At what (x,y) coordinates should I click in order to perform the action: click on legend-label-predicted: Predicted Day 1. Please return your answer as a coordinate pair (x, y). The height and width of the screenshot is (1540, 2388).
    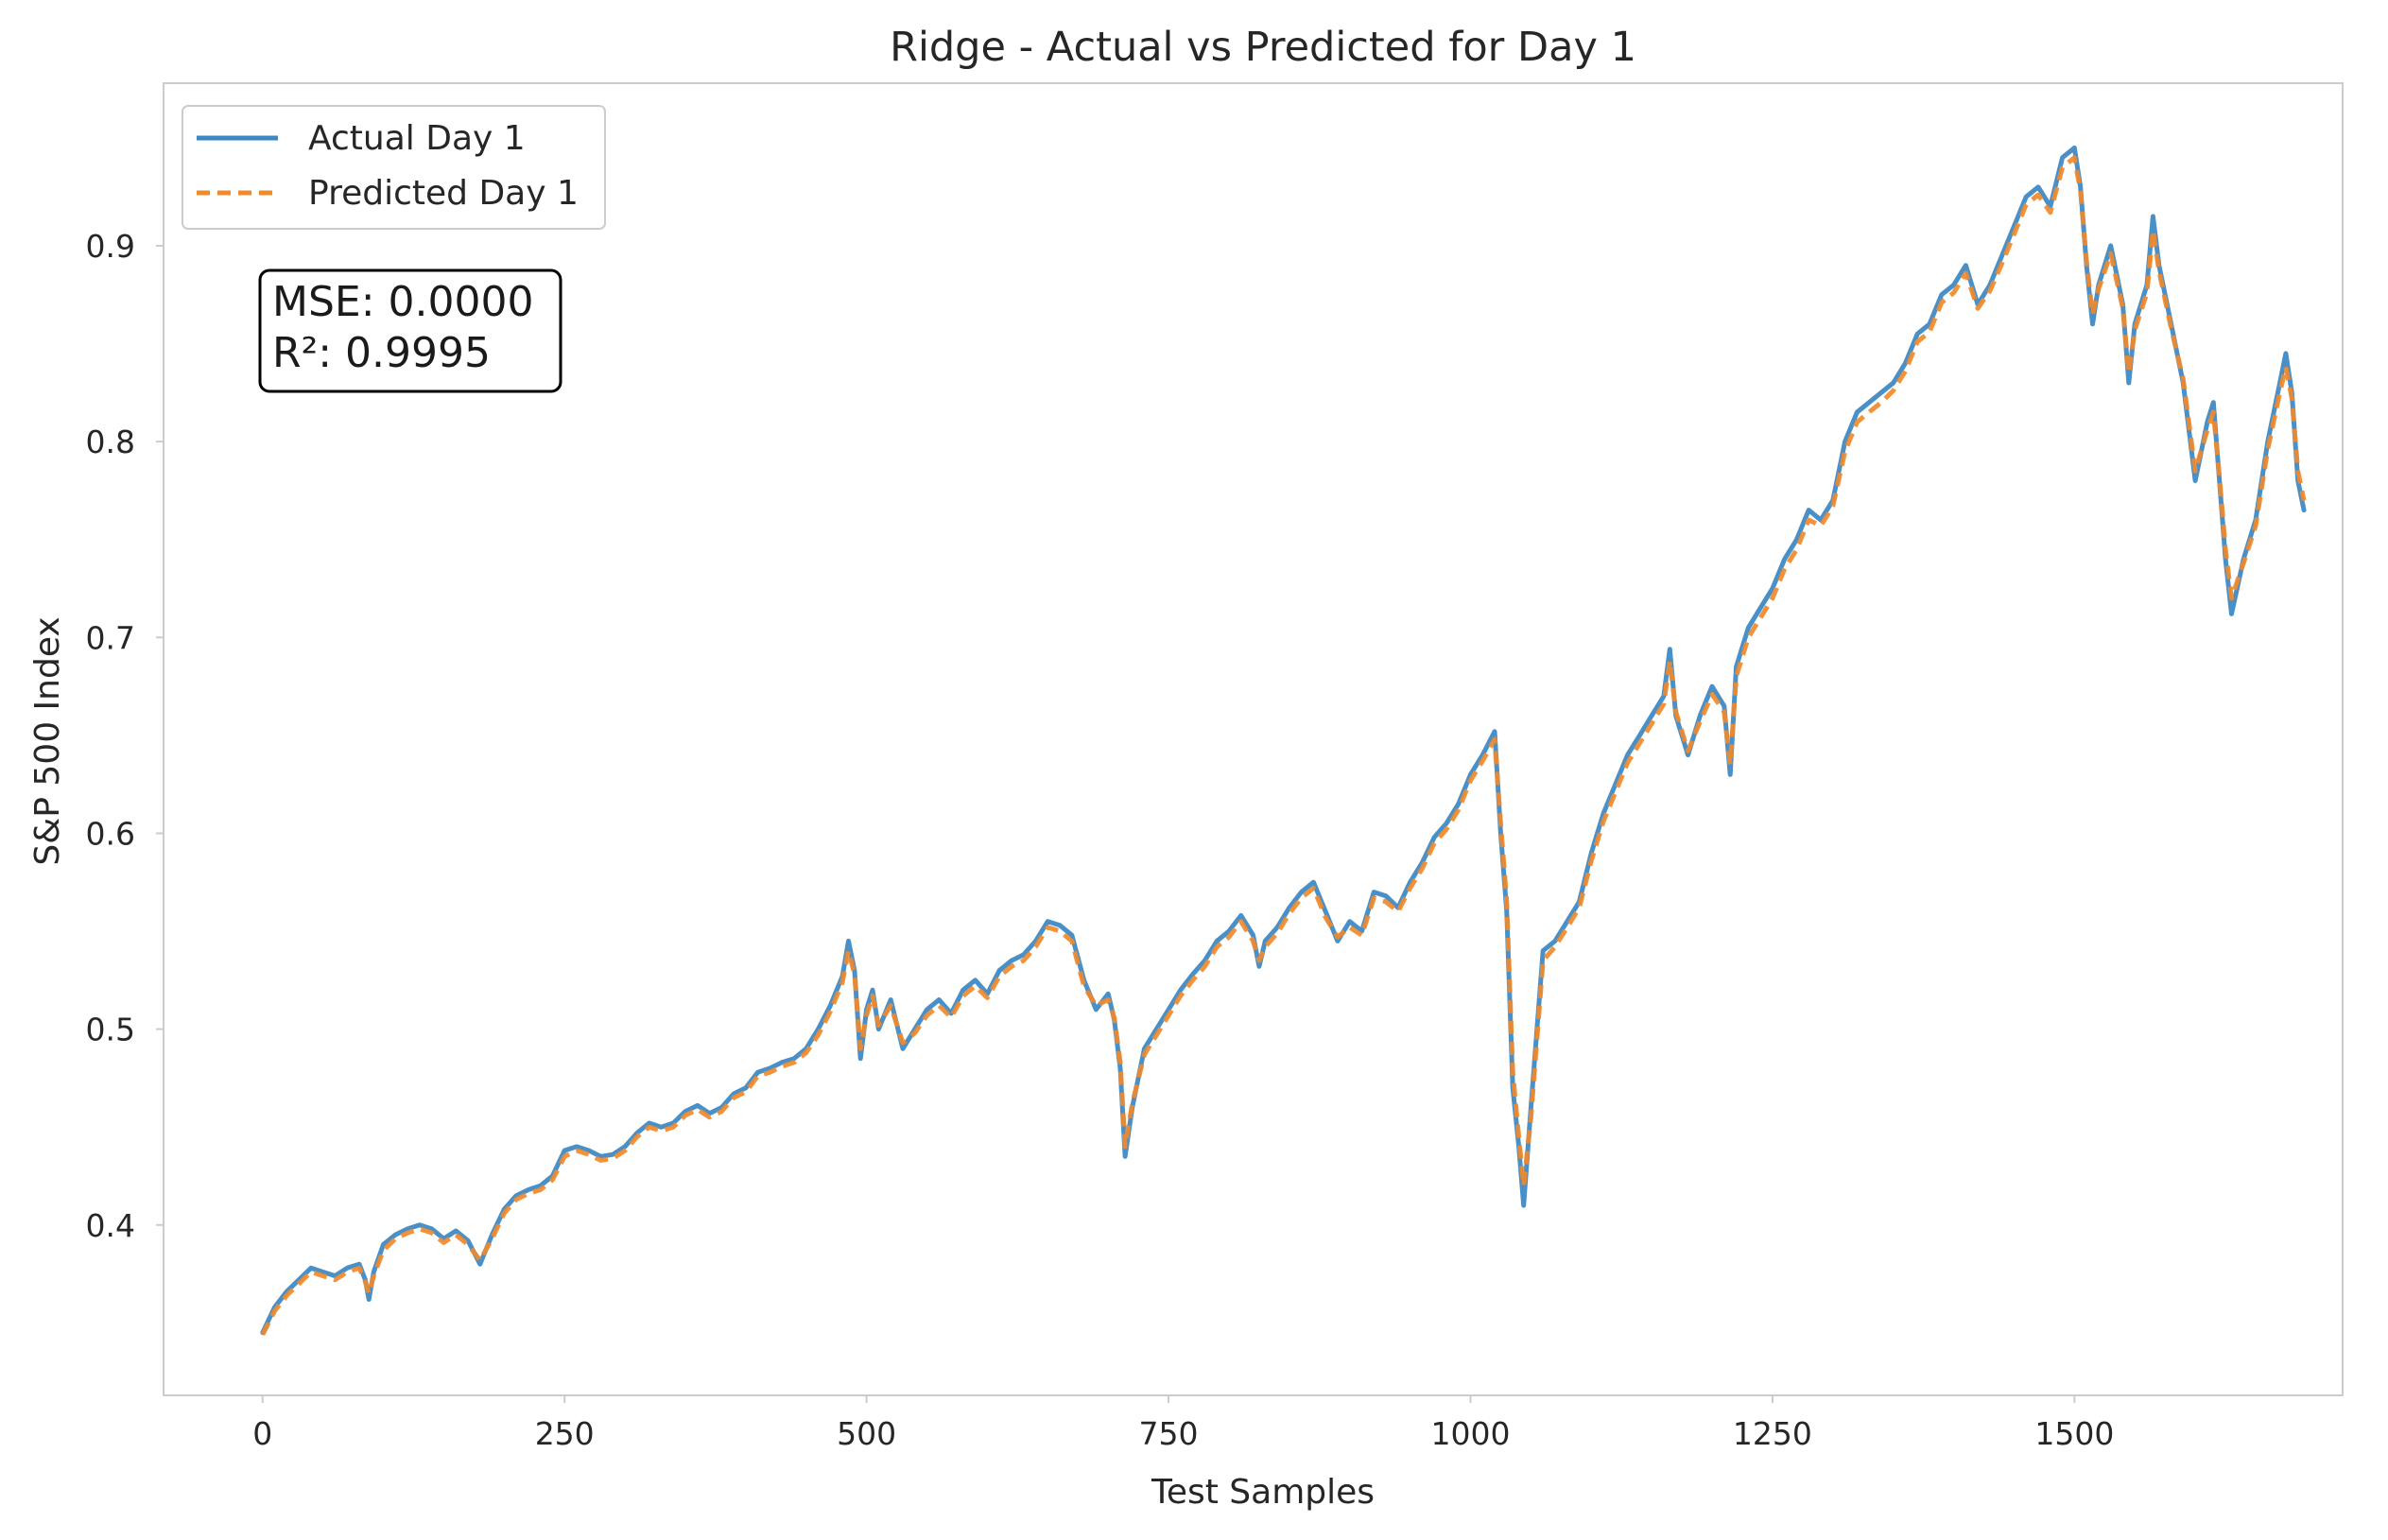
    Looking at the image, I should click on (444, 193).